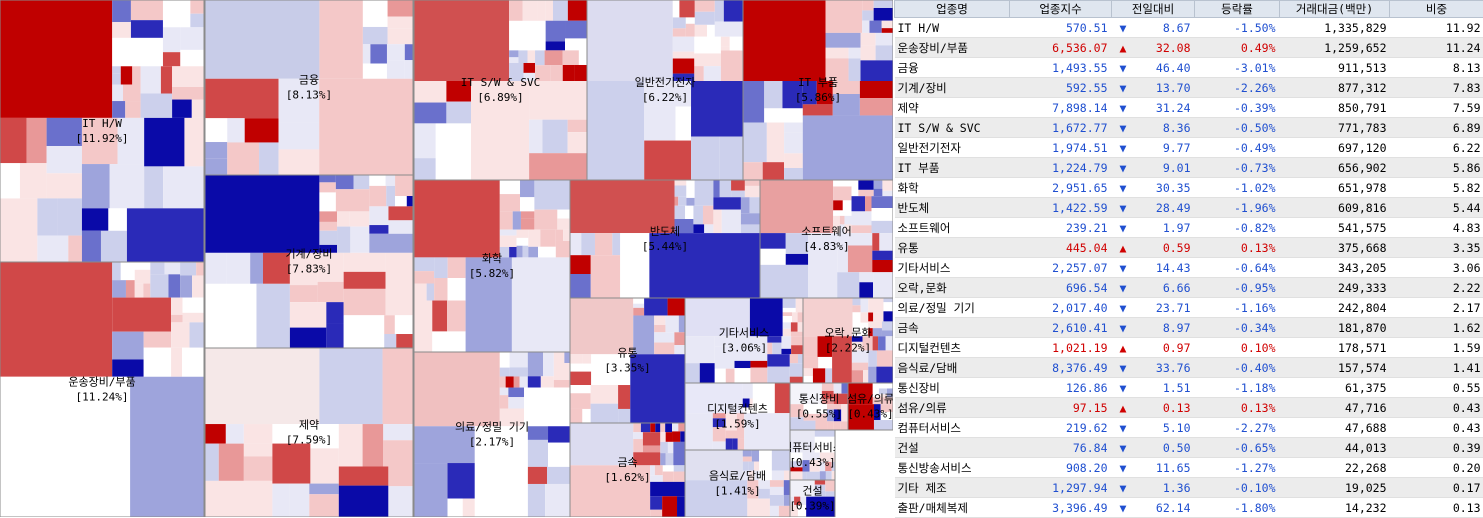 The image size is (1483, 518). Describe the element at coordinates (1335, 68) in the screenshot. I see `table-cell: 911,513` at that location.